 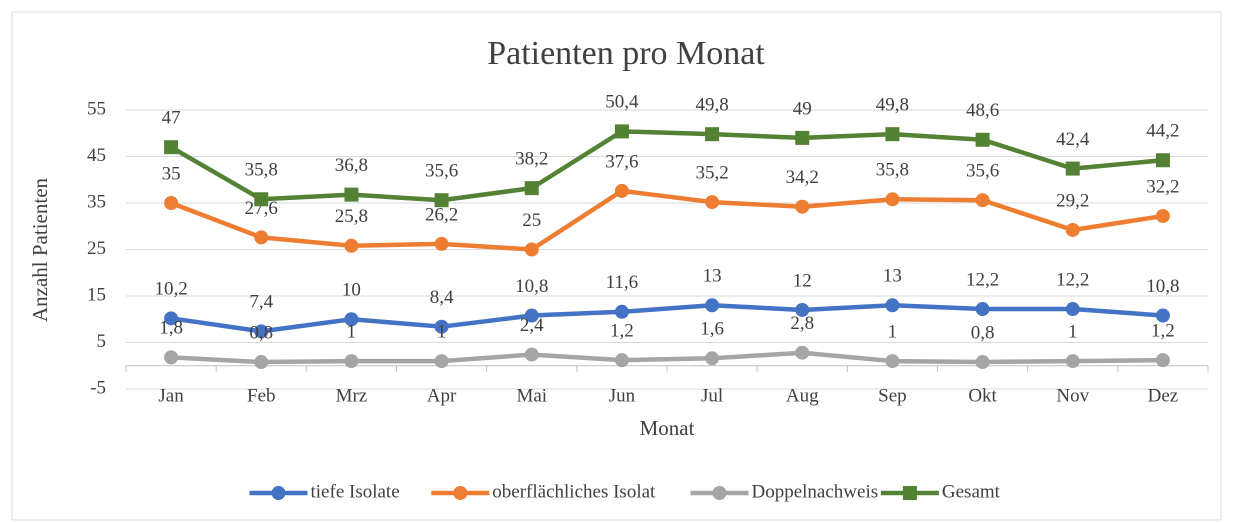 I want to click on data-label: 49,8, so click(x=892, y=105).